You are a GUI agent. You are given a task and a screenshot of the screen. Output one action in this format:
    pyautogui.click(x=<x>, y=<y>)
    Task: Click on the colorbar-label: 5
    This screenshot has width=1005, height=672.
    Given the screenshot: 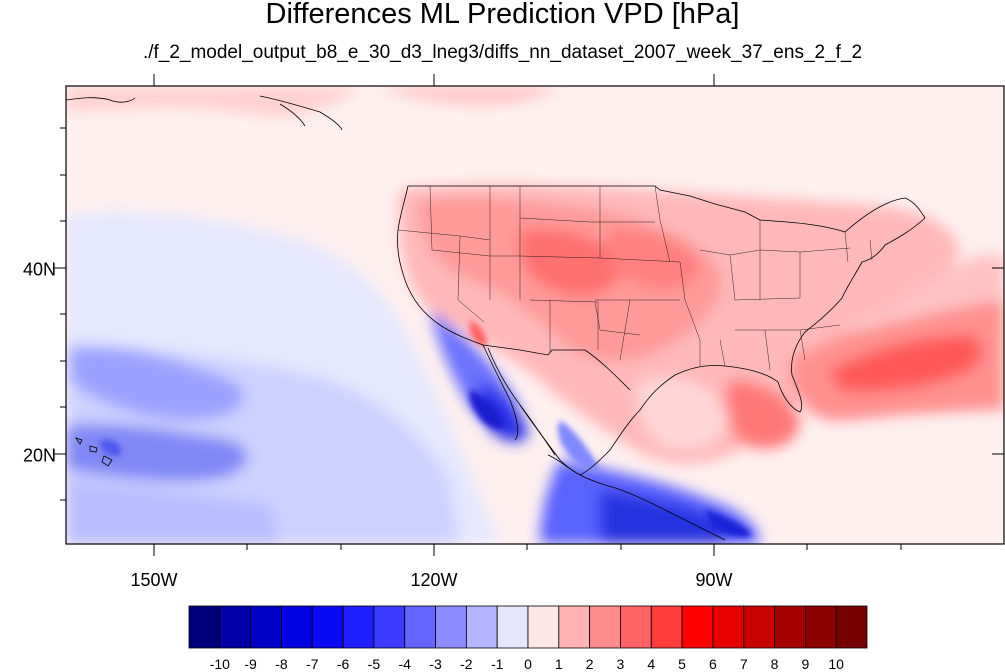 What is the action you would take?
    pyautogui.click(x=682, y=664)
    